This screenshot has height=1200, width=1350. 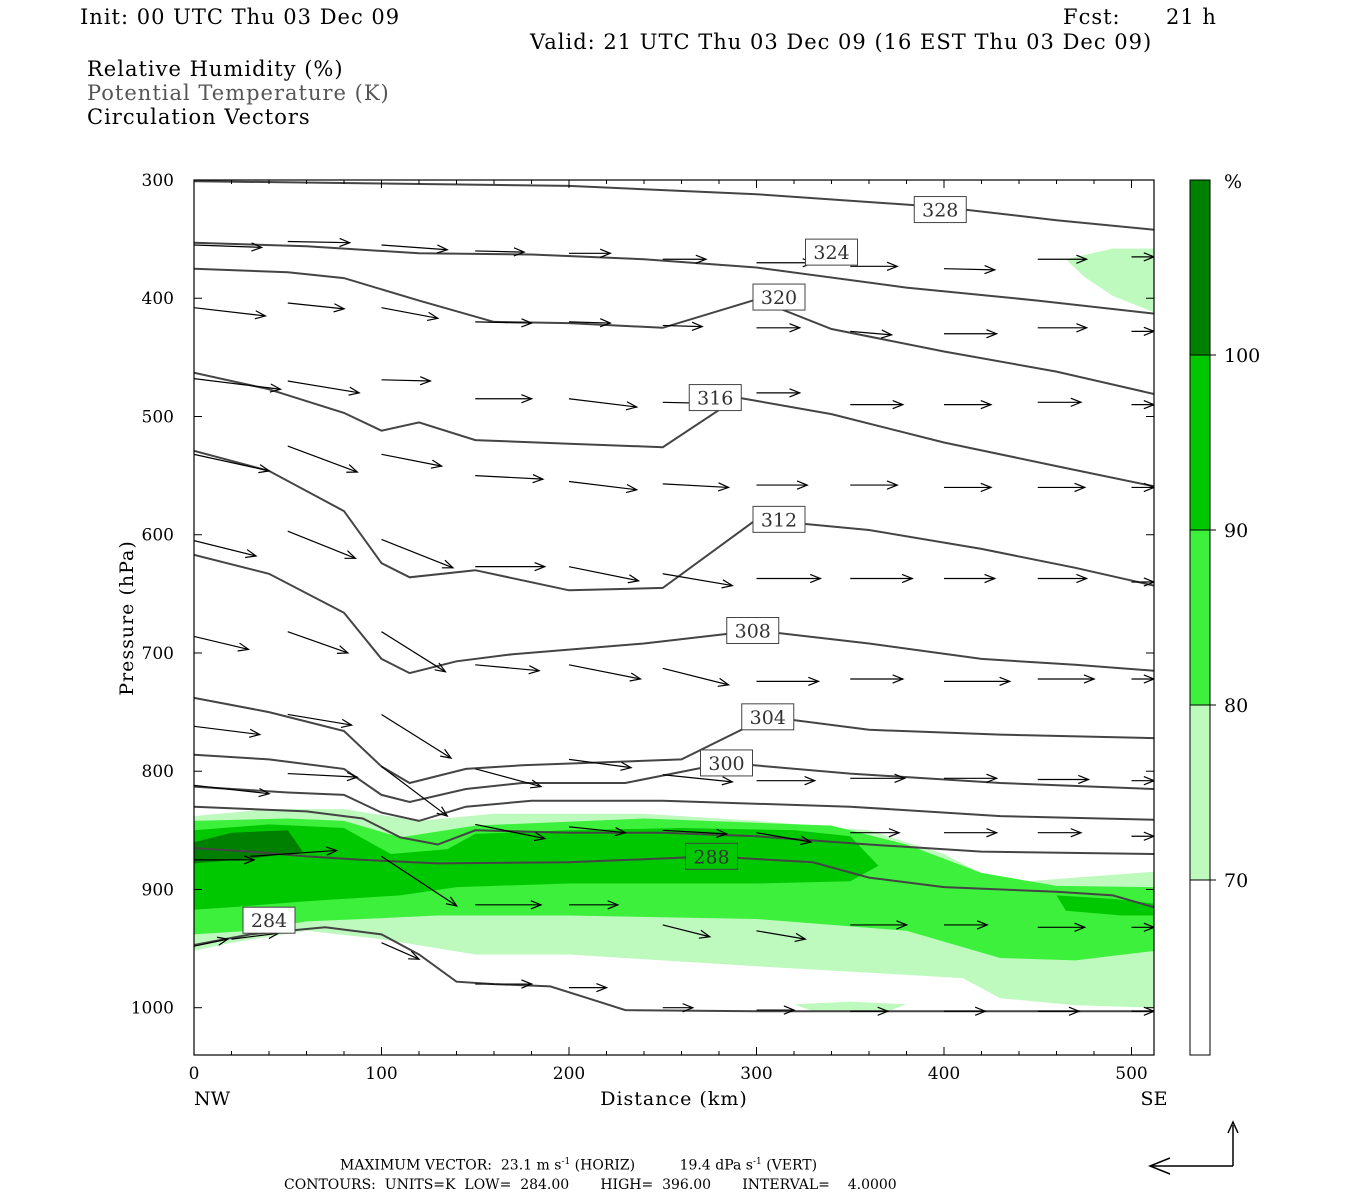 I want to click on isentrope-label-320: 320, so click(x=779, y=298).